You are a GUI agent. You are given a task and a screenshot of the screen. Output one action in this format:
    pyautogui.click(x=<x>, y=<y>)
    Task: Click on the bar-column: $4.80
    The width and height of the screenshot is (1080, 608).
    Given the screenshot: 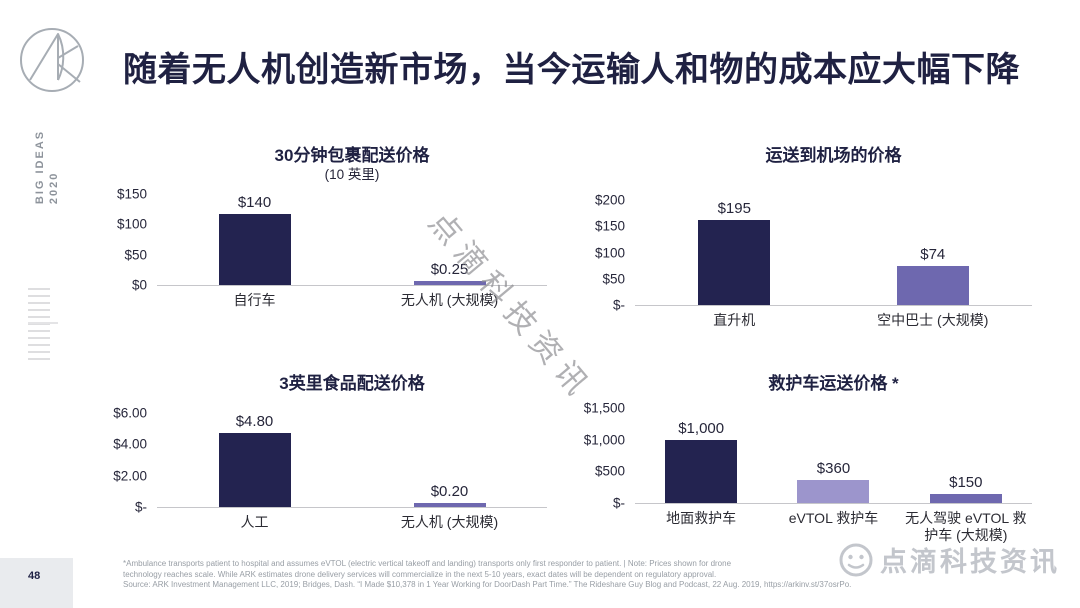 What is the action you would take?
    pyautogui.click(x=254, y=460)
    